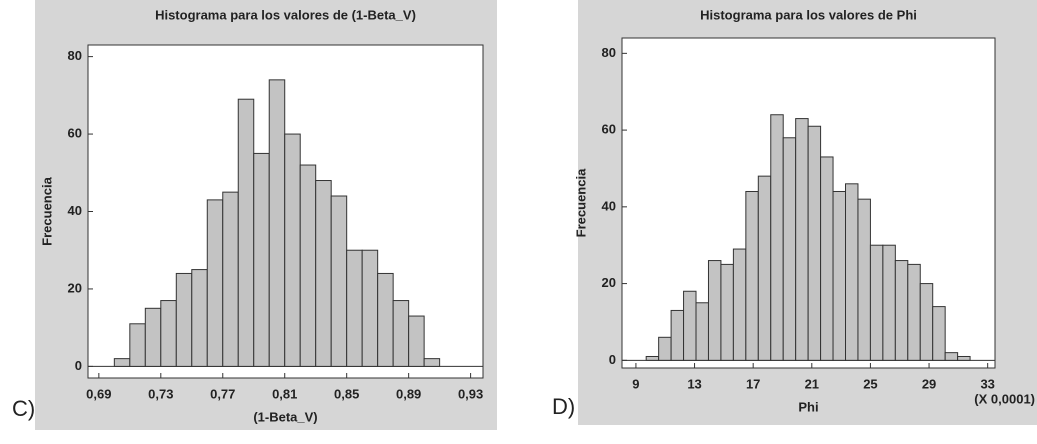 The image size is (1037, 444). Describe the element at coordinates (408, 393) in the screenshot. I see `x-tick-label: 0,89` at that location.